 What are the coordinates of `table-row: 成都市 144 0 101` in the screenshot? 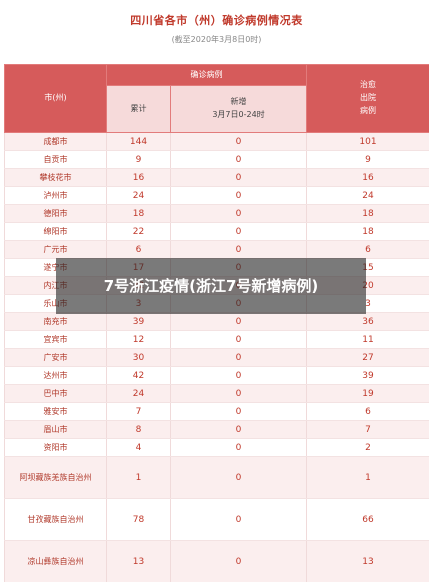 It's located at (216, 141).